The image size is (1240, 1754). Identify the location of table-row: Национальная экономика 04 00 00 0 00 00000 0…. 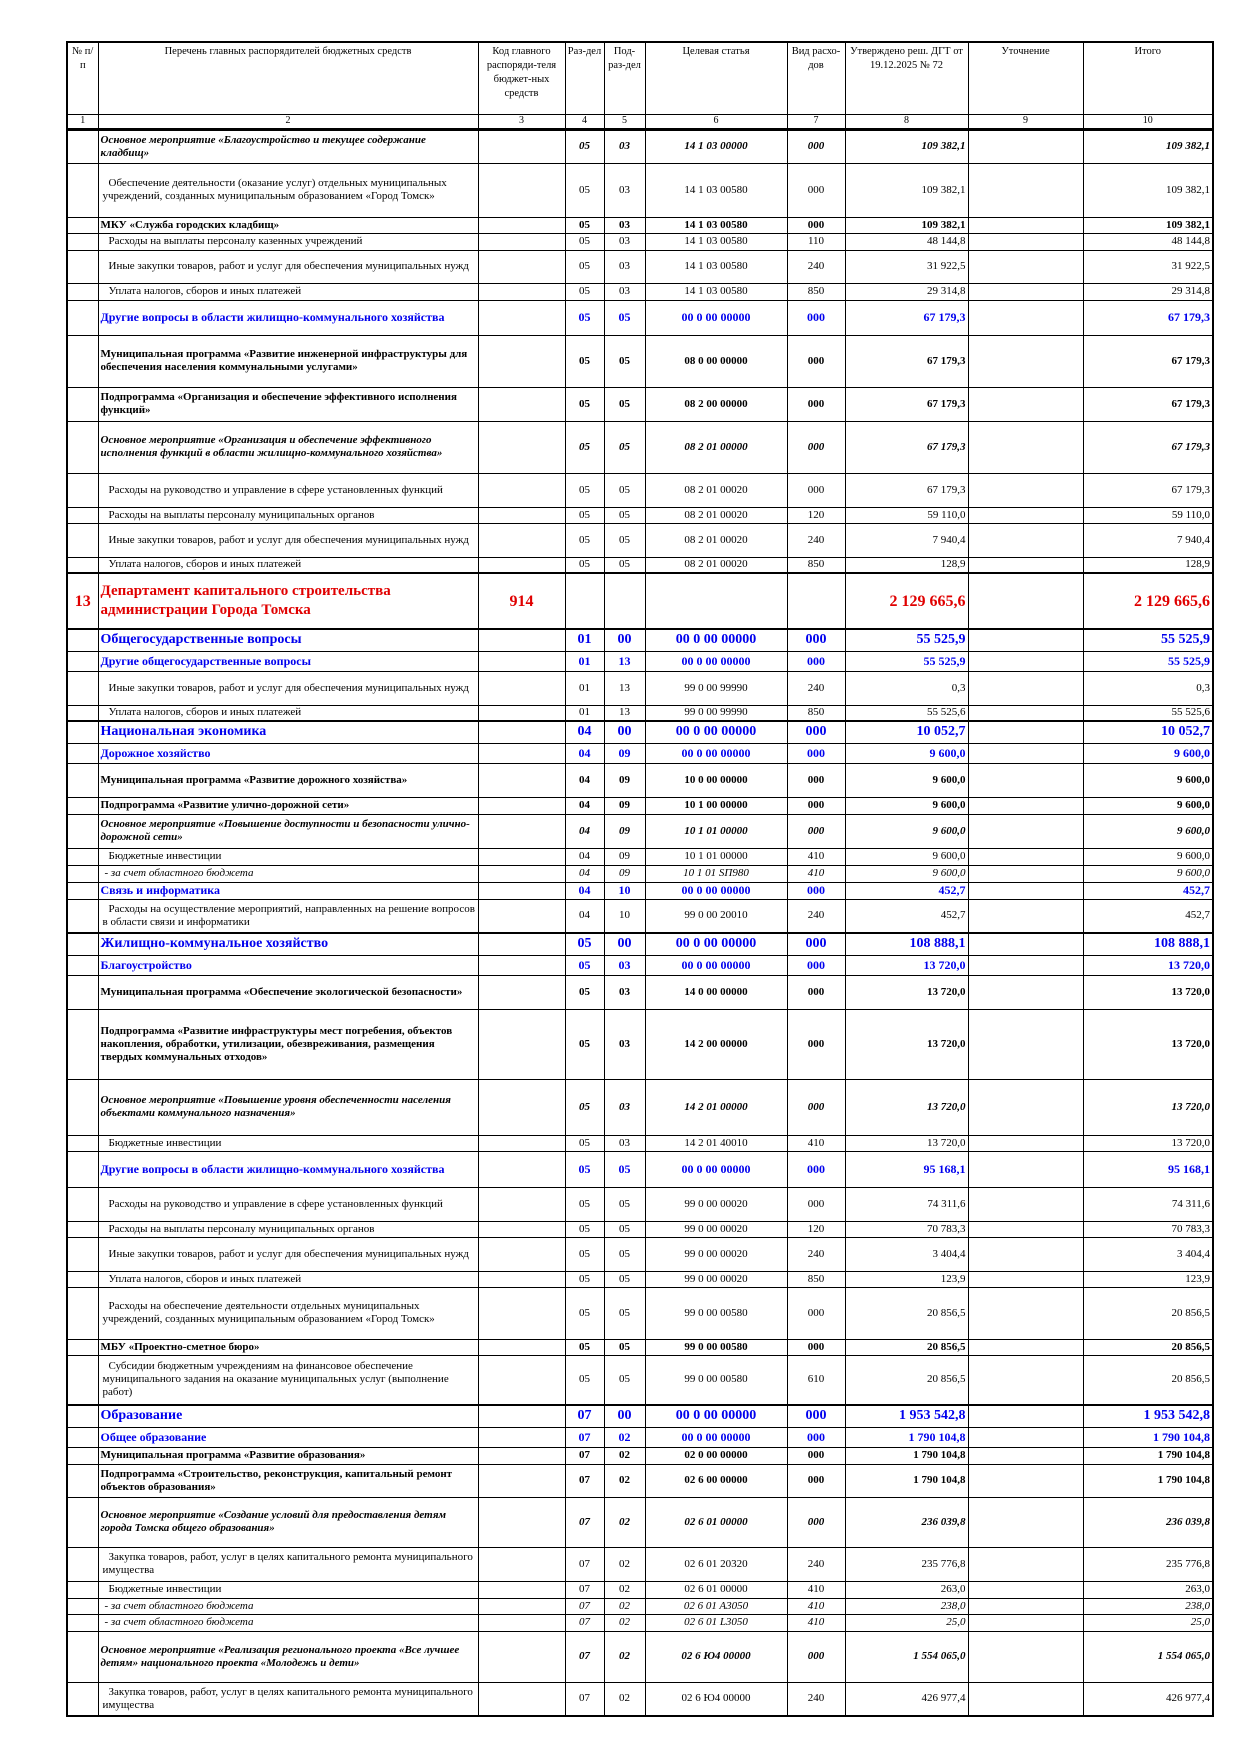
(640, 732).